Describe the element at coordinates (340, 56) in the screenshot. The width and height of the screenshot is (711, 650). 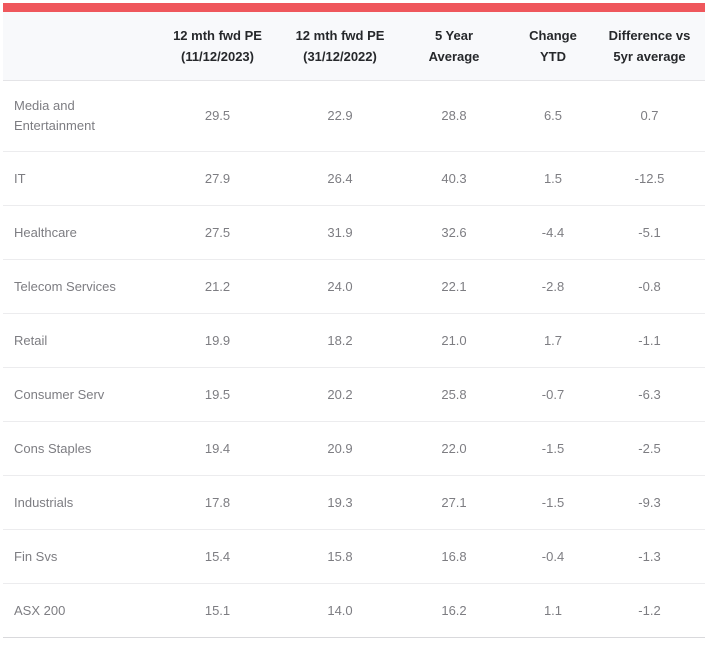
I see `header-line: (31/12/2022)` at that location.